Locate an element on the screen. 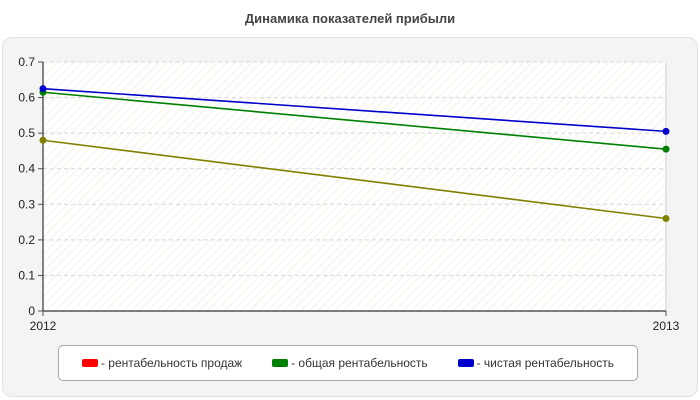 The width and height of the screenshot is (700, 400). x-tick-label: 2013 is located at coordinates (666, 326).